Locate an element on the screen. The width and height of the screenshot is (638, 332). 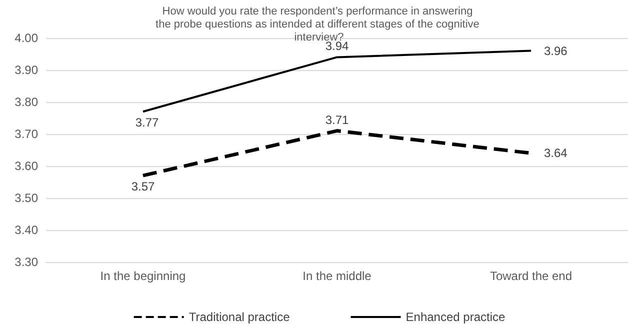
y-tick-label: 3.70 is located at coordinates (26, 134).